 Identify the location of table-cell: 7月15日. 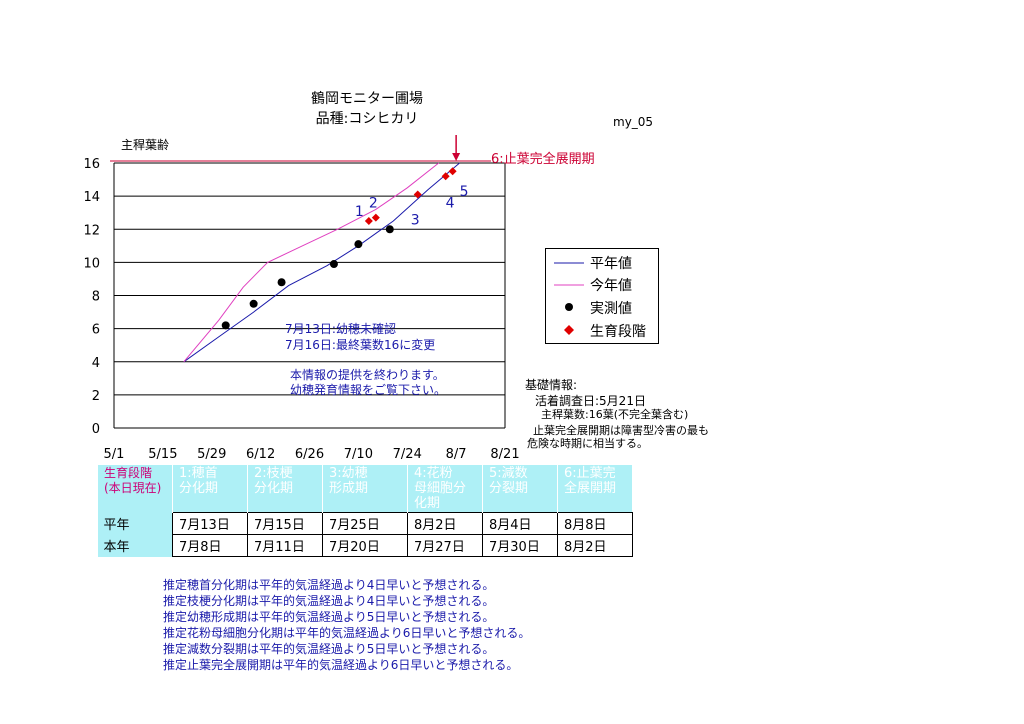
(285, 523).